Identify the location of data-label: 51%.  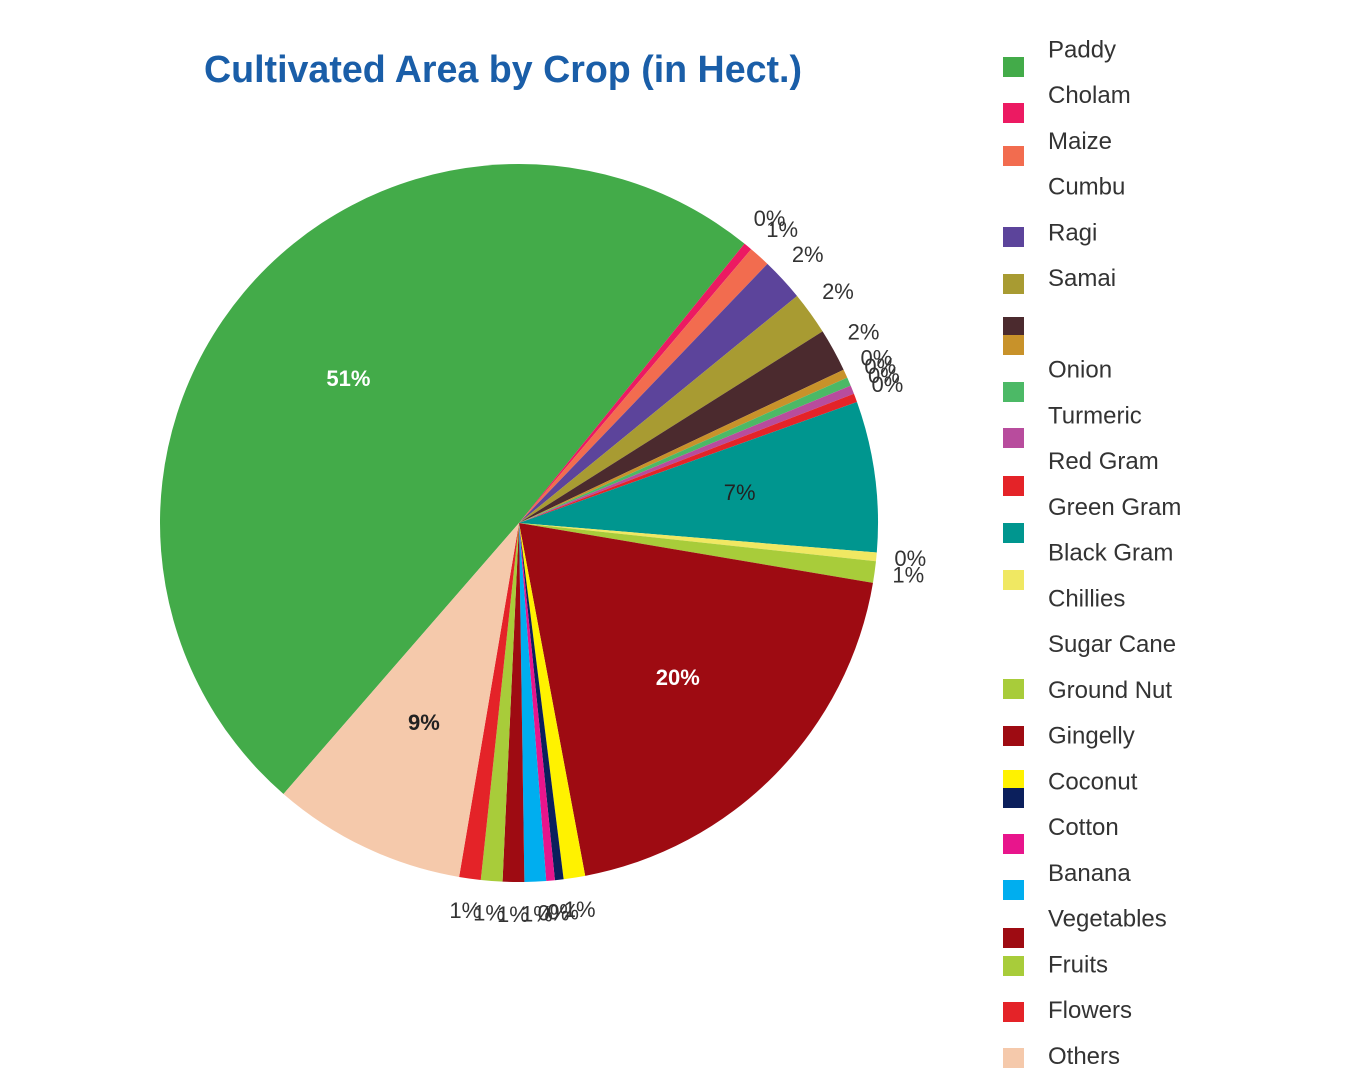
(348, 378).